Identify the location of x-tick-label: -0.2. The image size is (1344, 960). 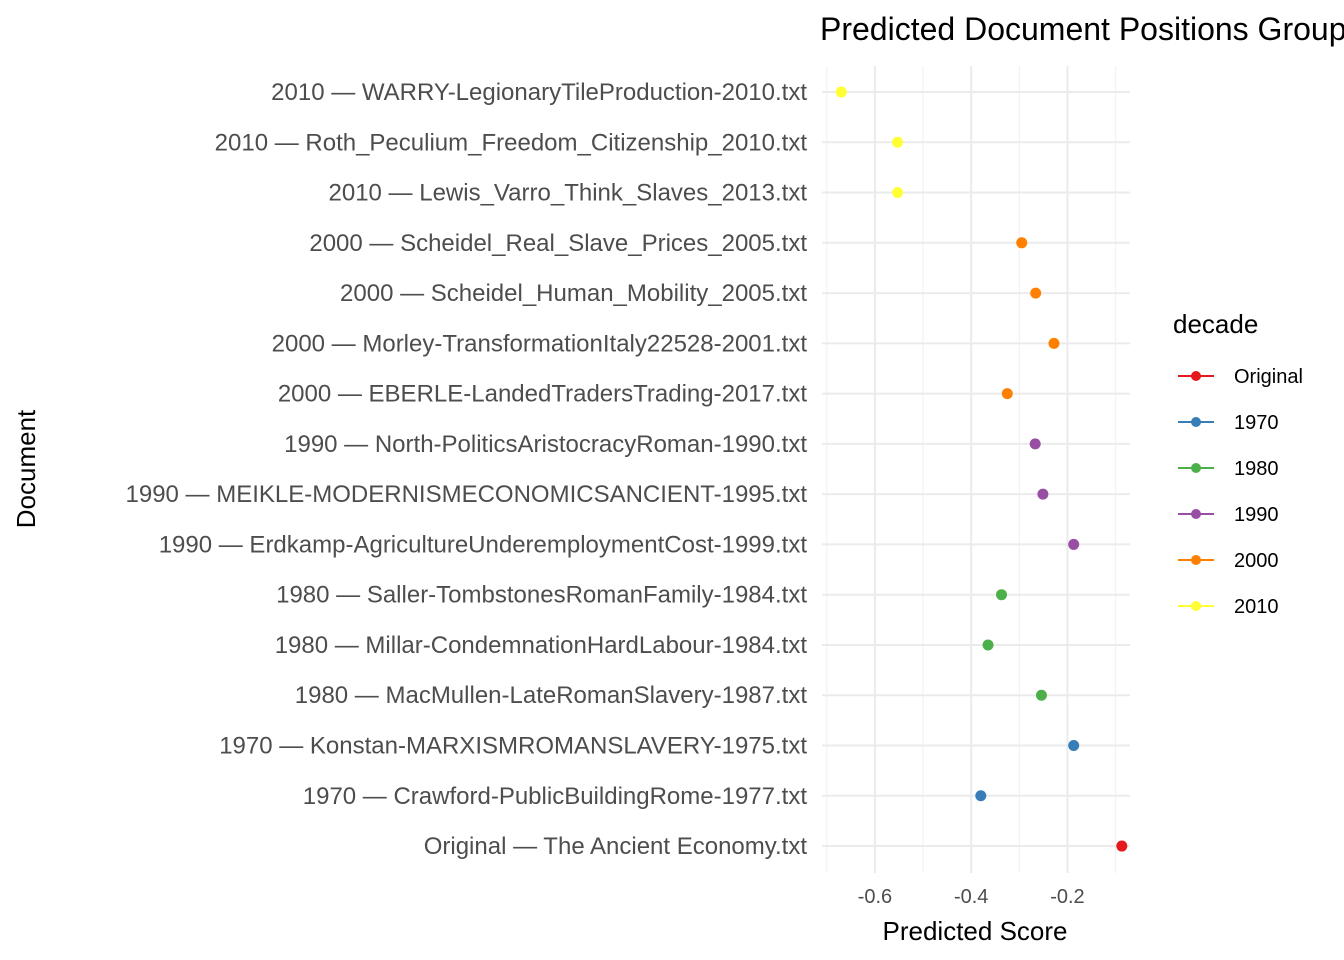
(1067, 897).